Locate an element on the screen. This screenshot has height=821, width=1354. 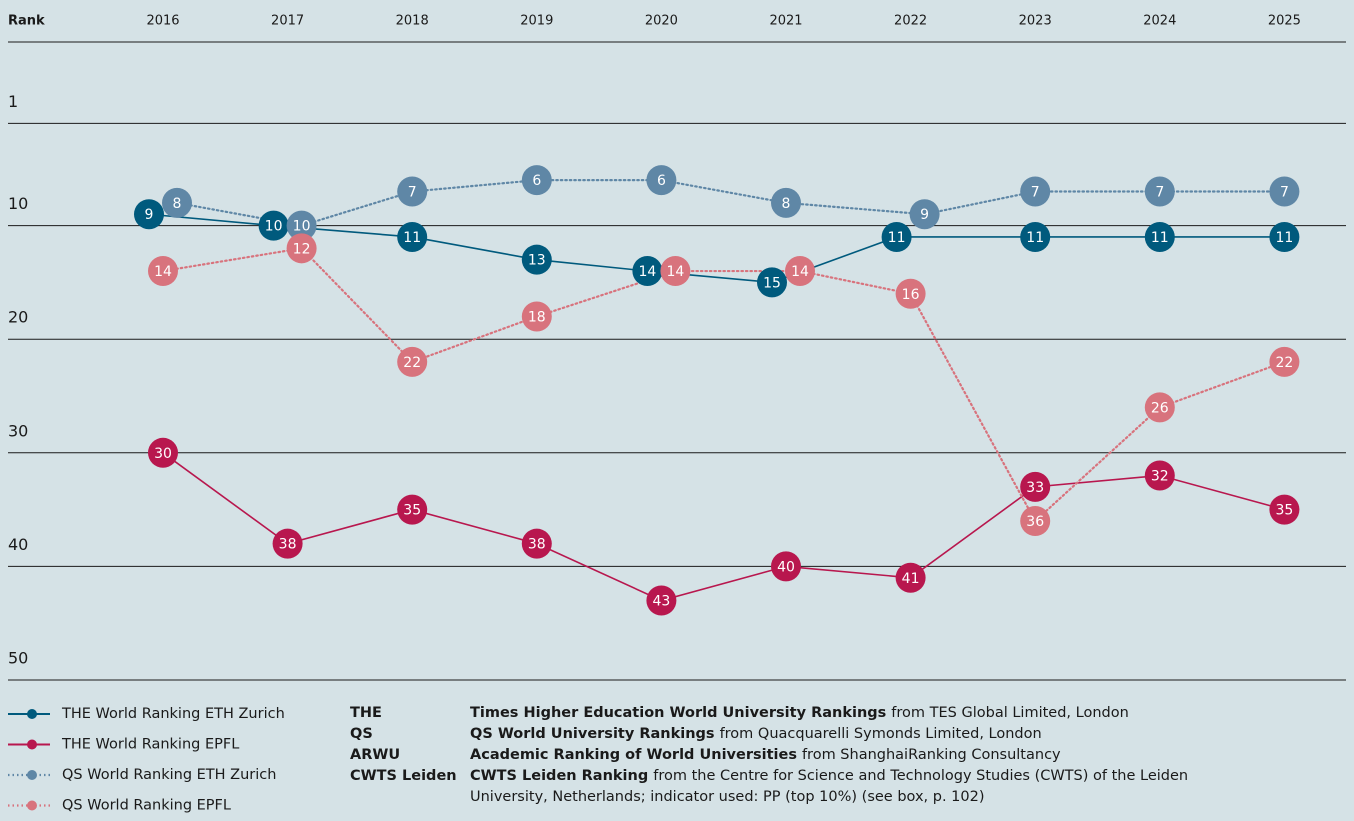
legend-label: THE World Ranking ETH Zurich is located at coordinates (173, 714).